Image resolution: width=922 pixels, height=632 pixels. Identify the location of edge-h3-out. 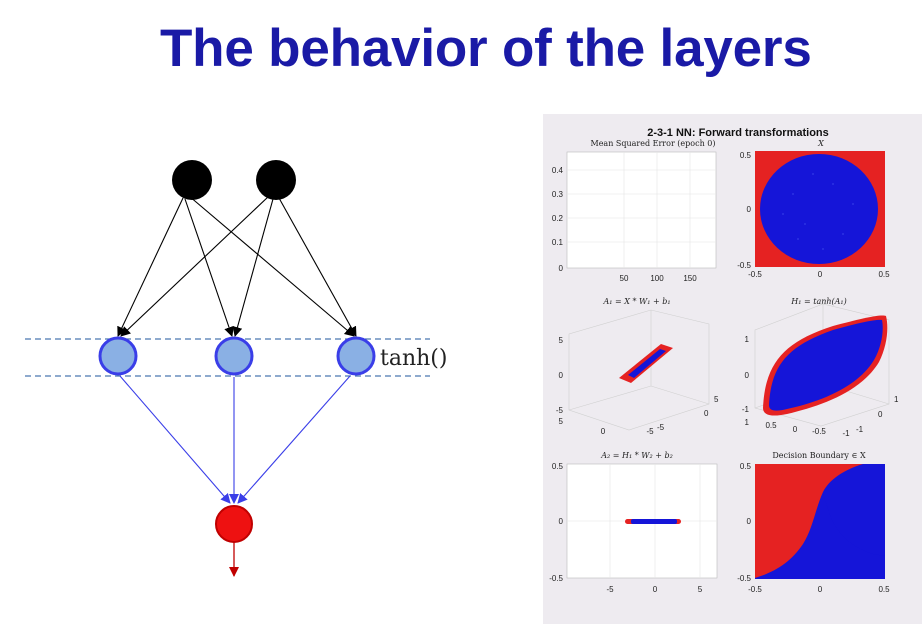
(294, 439).